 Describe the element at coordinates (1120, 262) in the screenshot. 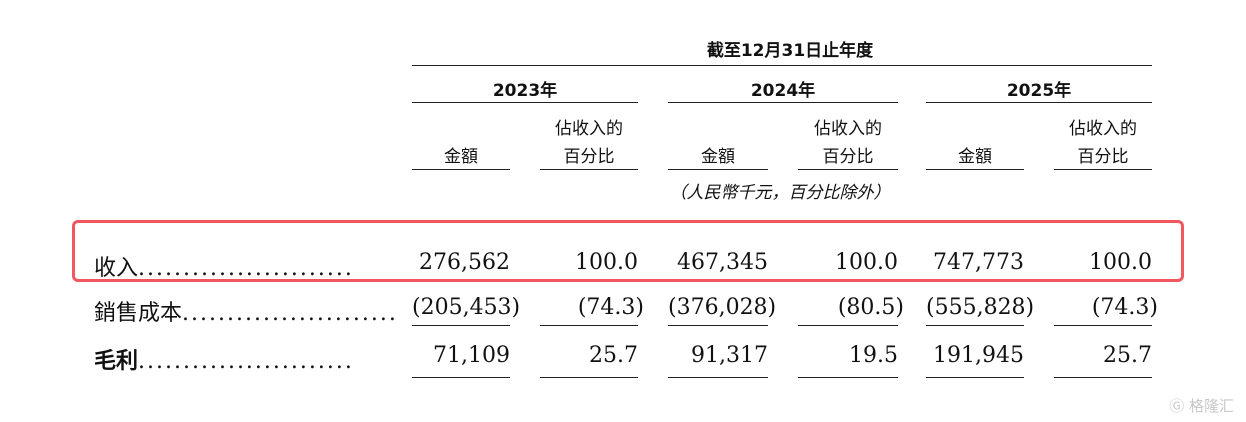

I see `rev-2025-pct: 100.0` at that location.